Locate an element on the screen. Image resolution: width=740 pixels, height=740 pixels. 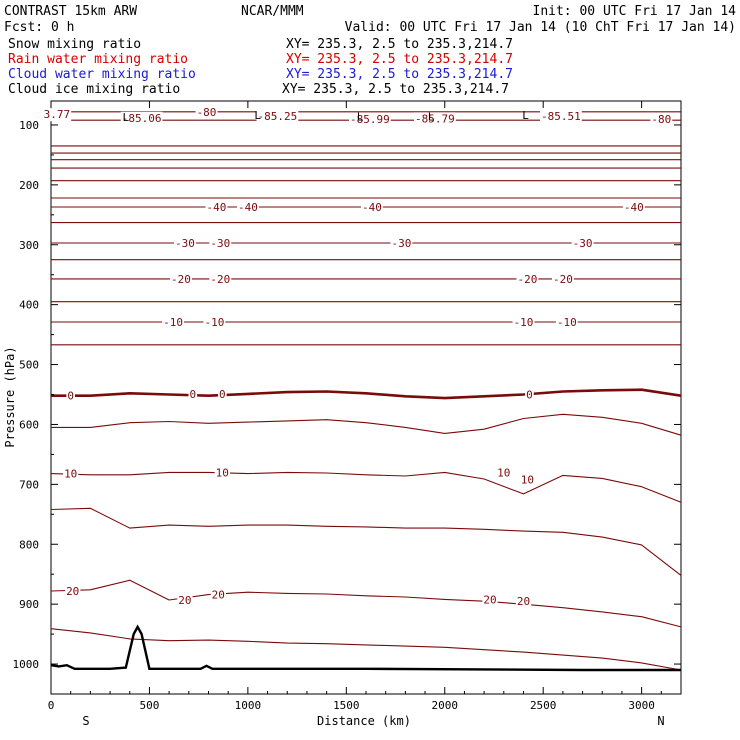
y-axis-label: Pressure (hPa) is located at coordinates (10, 396).